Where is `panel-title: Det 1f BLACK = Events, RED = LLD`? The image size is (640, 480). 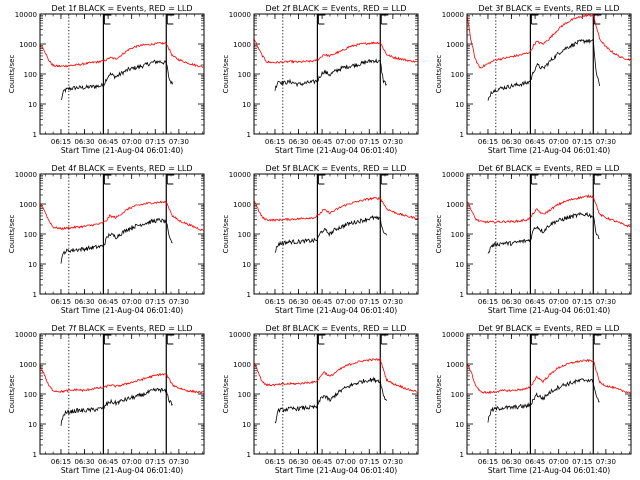
panel-title: Det 1f BLACK = Events, RED = LLD is located at coordinates (121, 8).